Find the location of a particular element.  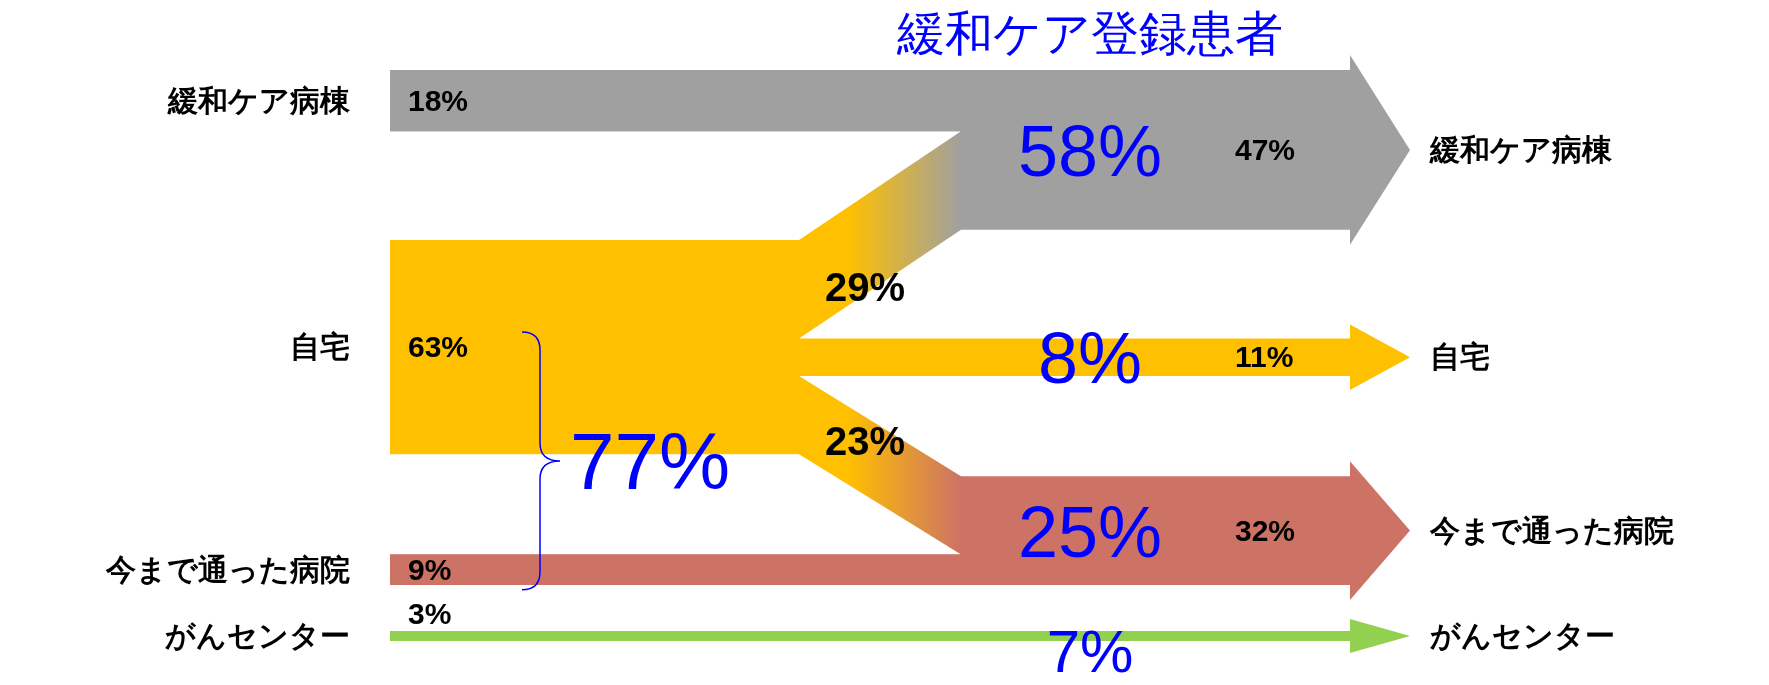

data-label: 3% is located at coordinates (430, 613).